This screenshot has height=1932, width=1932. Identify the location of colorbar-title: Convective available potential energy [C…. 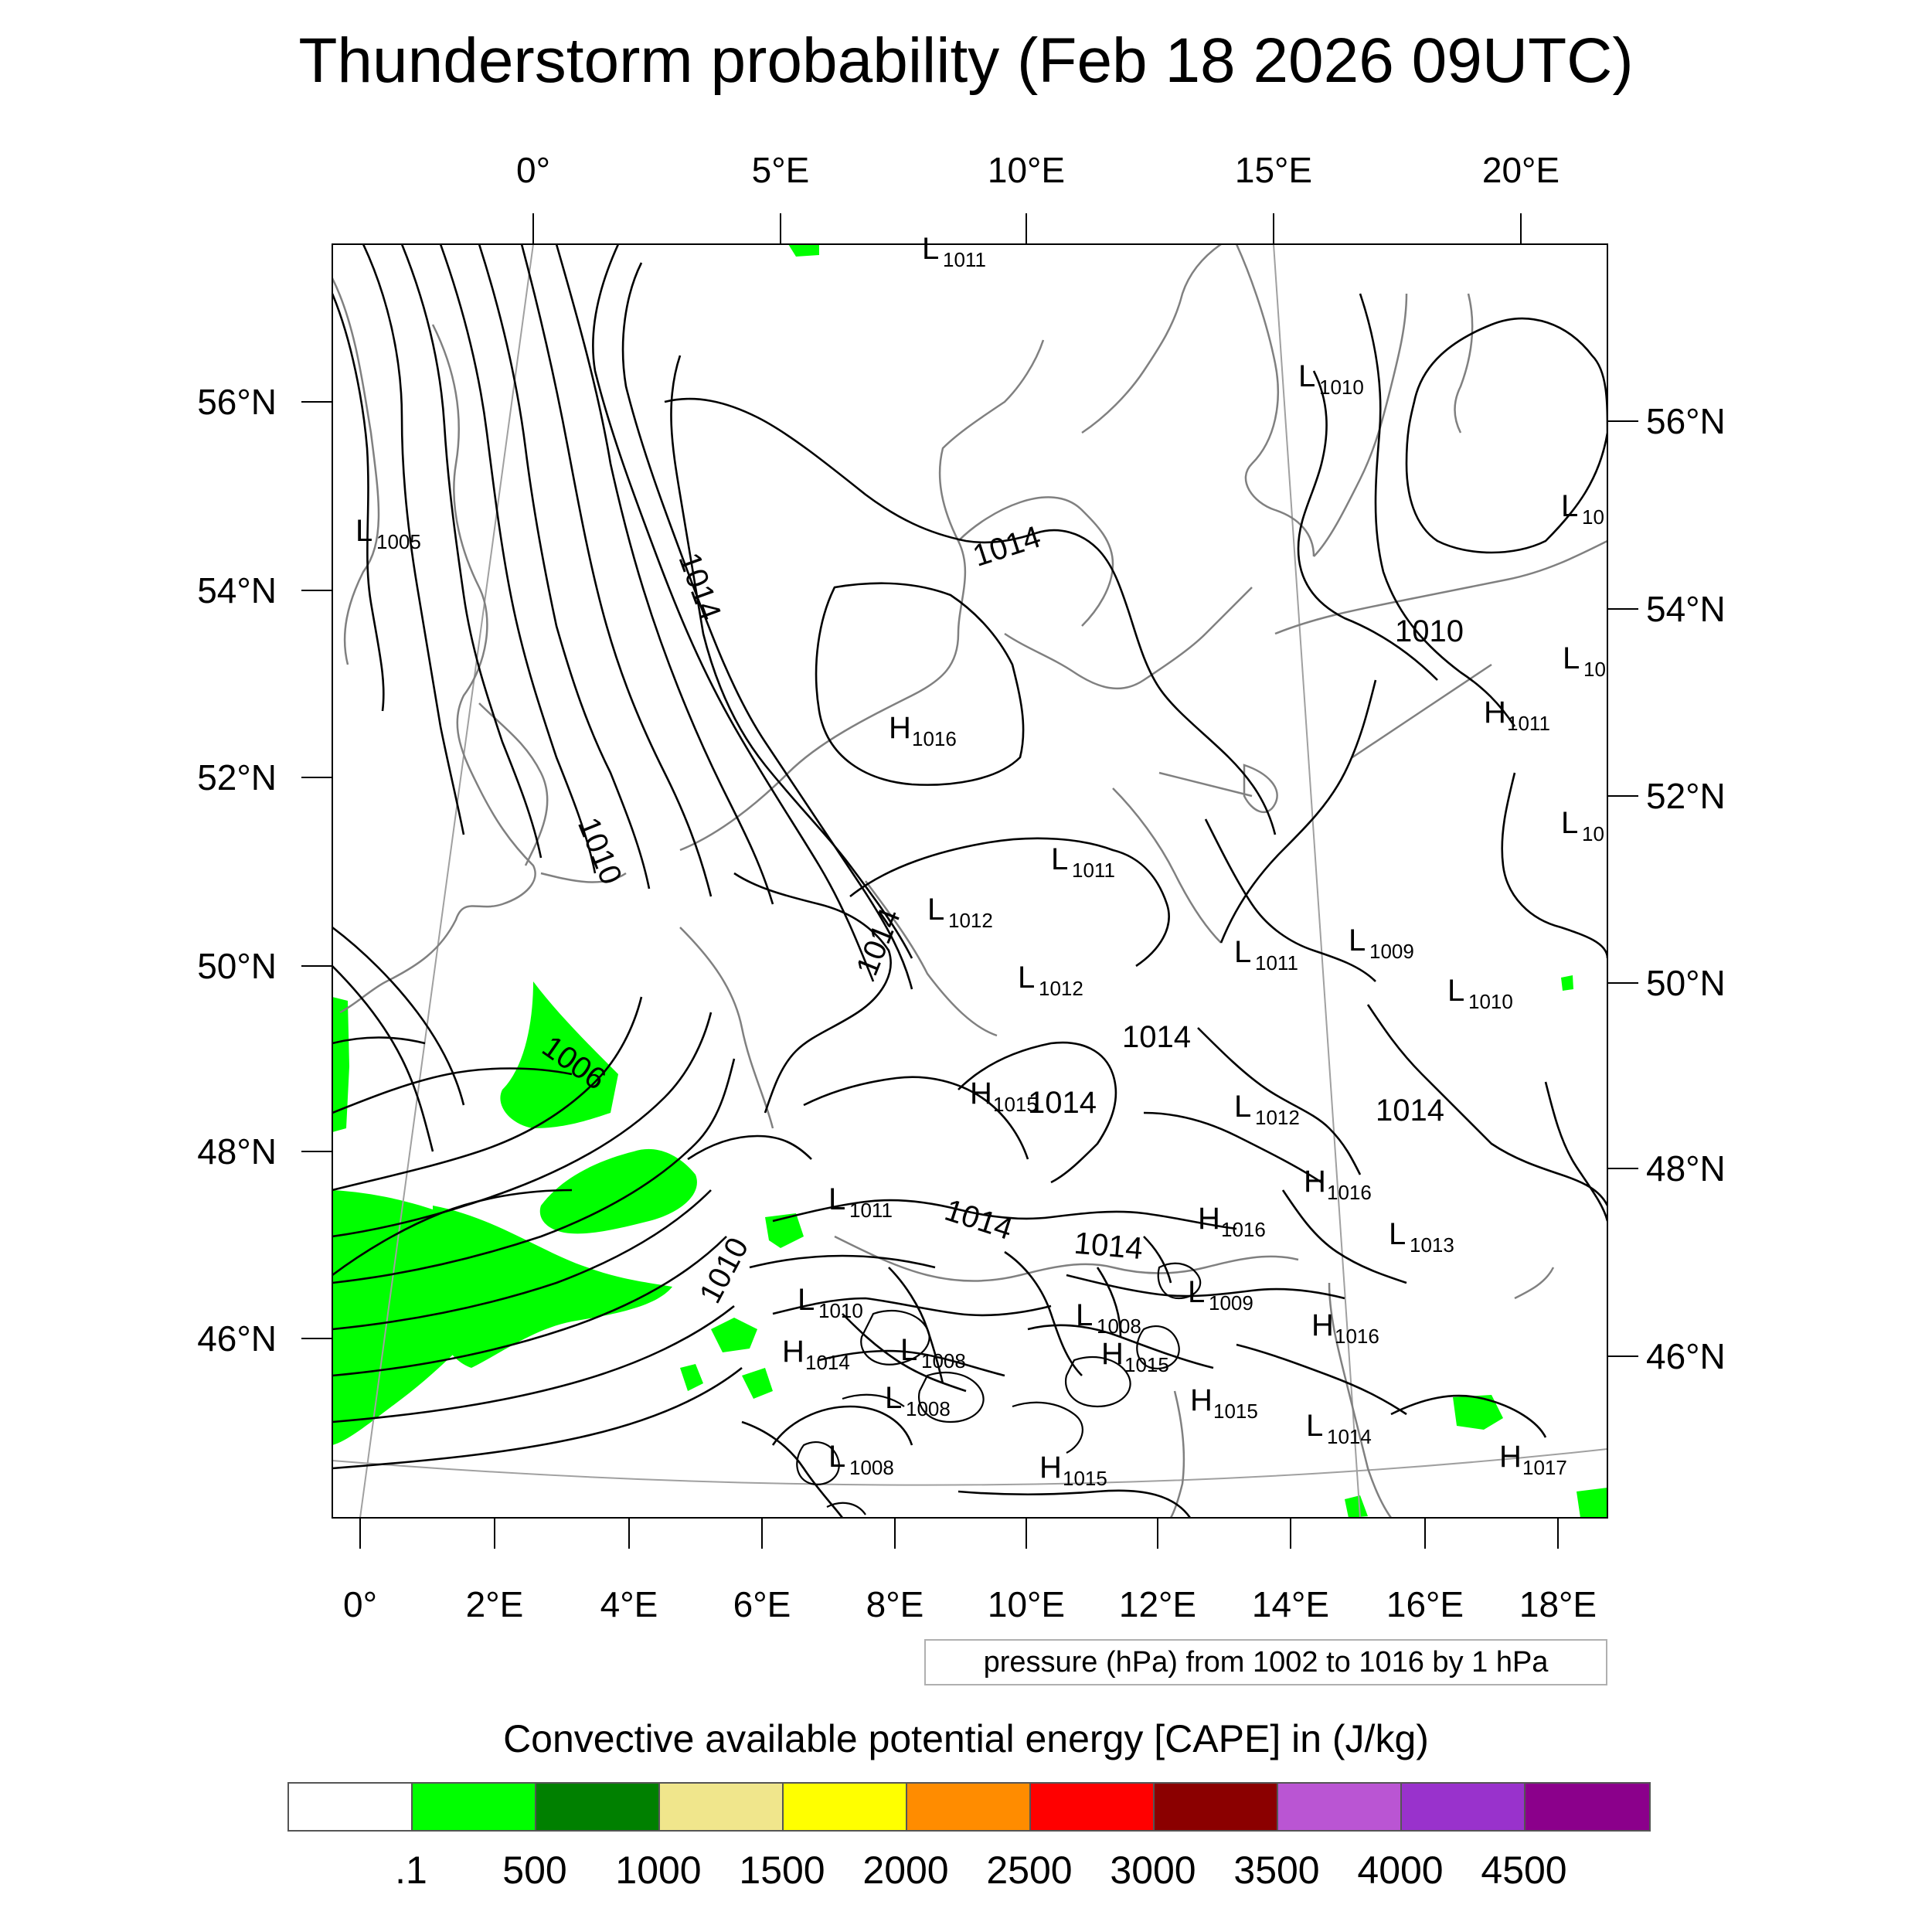
(966, 1739).